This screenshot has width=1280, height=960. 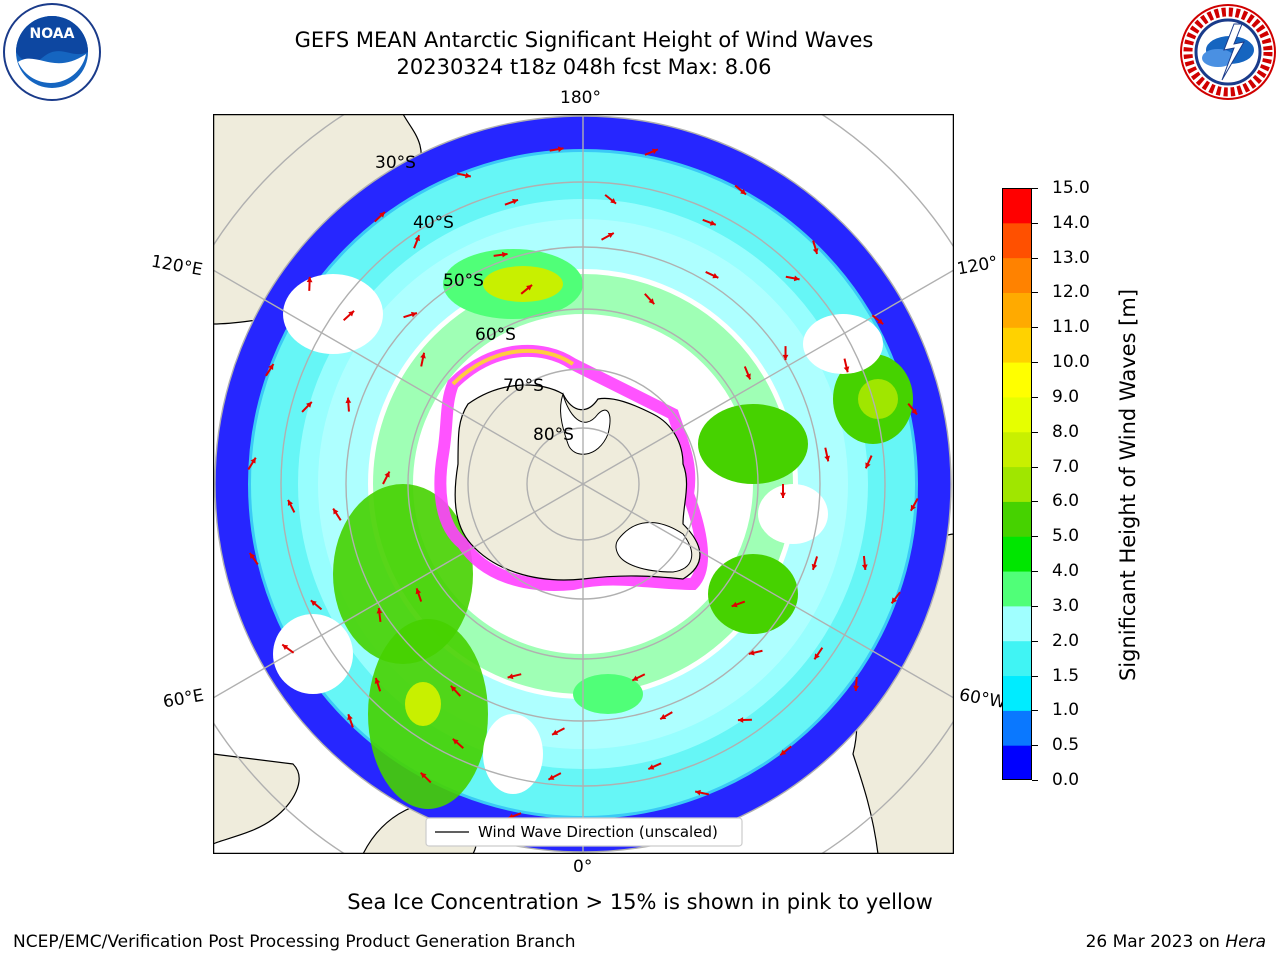 What do you see at coordinates (1066, 745) in the screenshot?
I see `colorbar-tick-label: 0.5` at bounding box center [1066, 745].